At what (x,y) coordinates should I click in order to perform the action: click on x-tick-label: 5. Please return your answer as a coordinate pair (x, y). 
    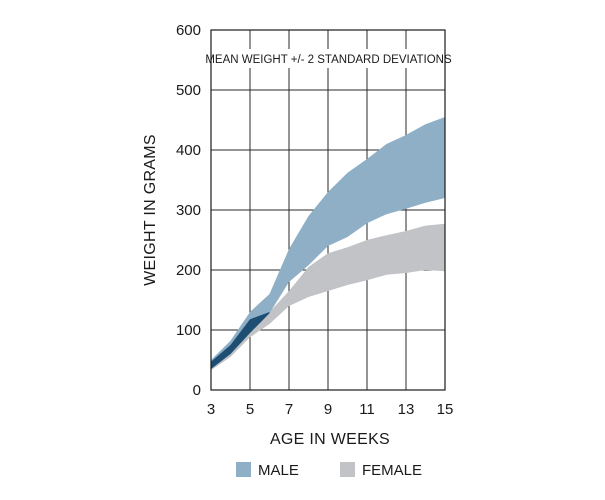
    Looking at the image, I should click on (250, 409).